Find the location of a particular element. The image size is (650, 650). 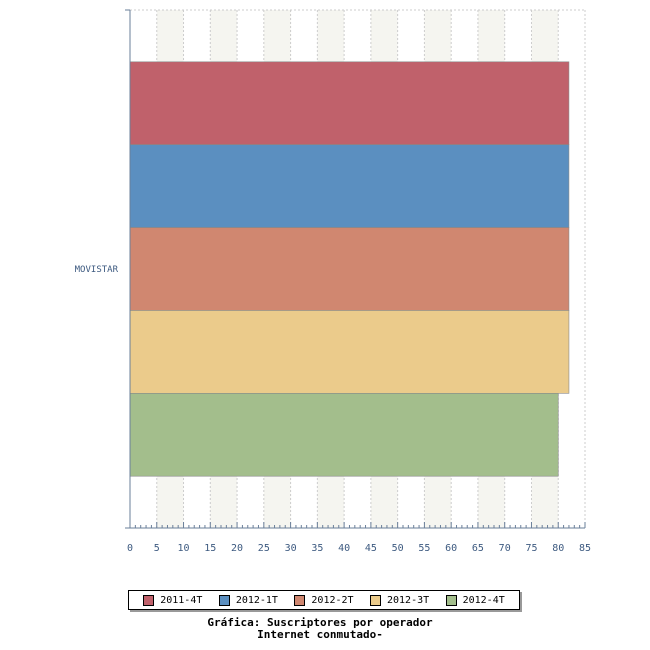

legend-item: 2012-1T is located at coordinates (248, 600).